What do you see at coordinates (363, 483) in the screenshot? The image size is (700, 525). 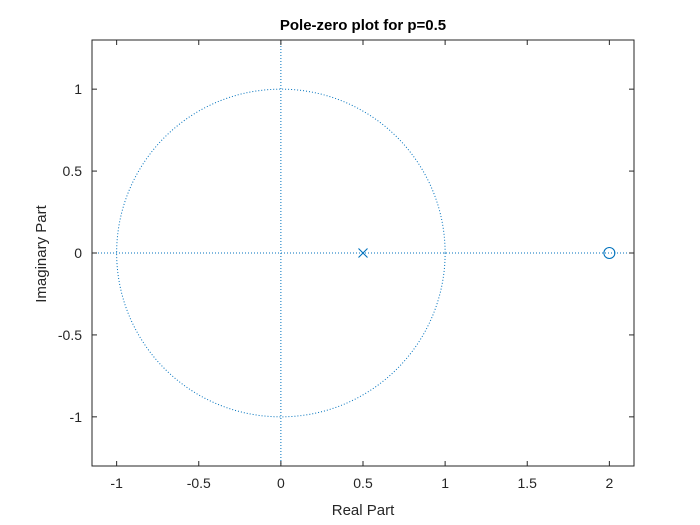 I see `x-tick-label: 0.5` at bounding box center [363, 483].